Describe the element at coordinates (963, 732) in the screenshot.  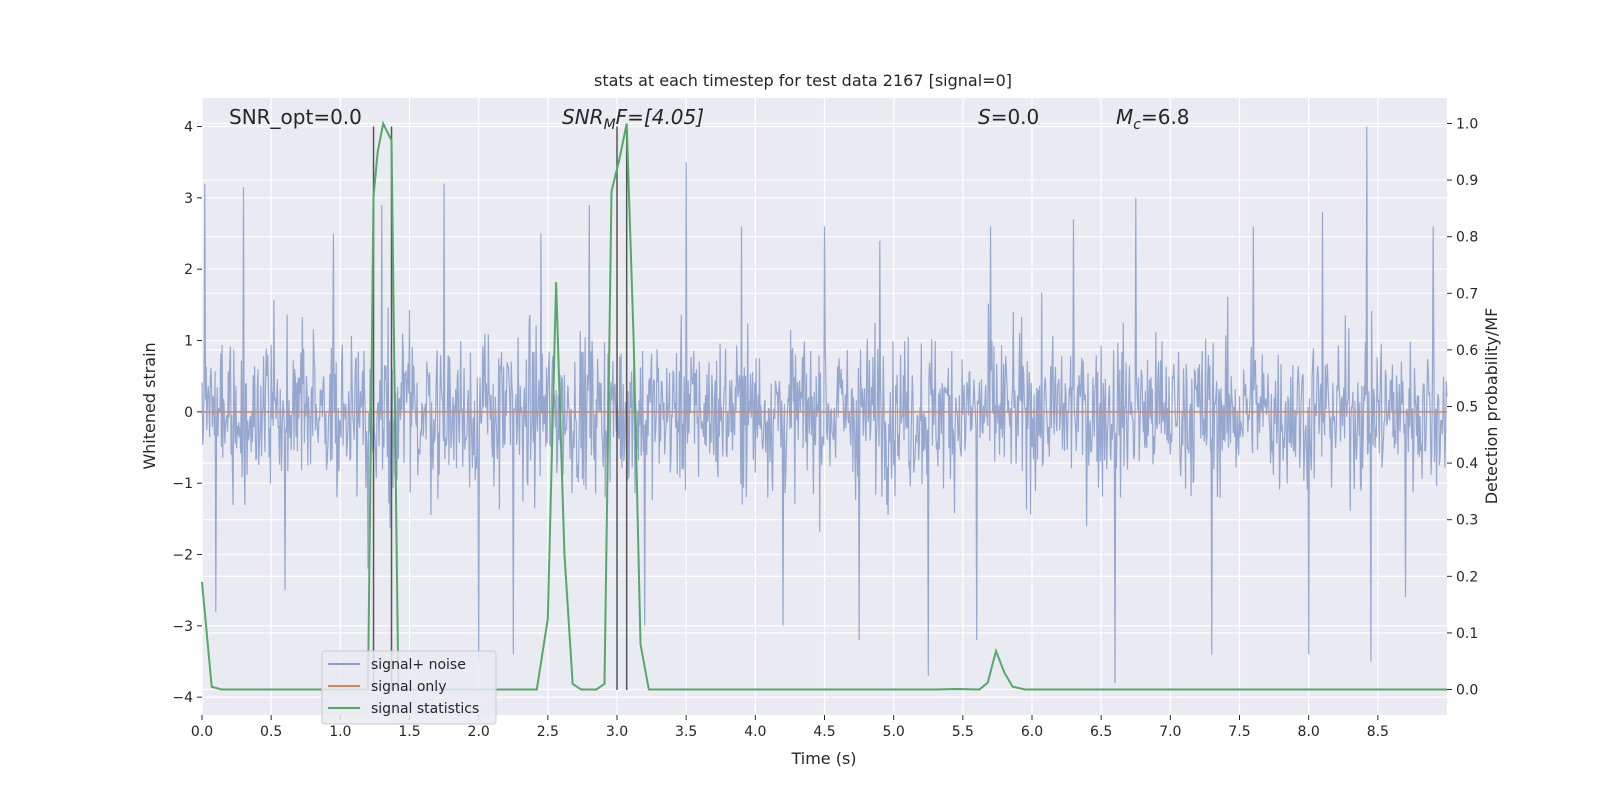
I see `x-tick-label: 5.5` at that location.